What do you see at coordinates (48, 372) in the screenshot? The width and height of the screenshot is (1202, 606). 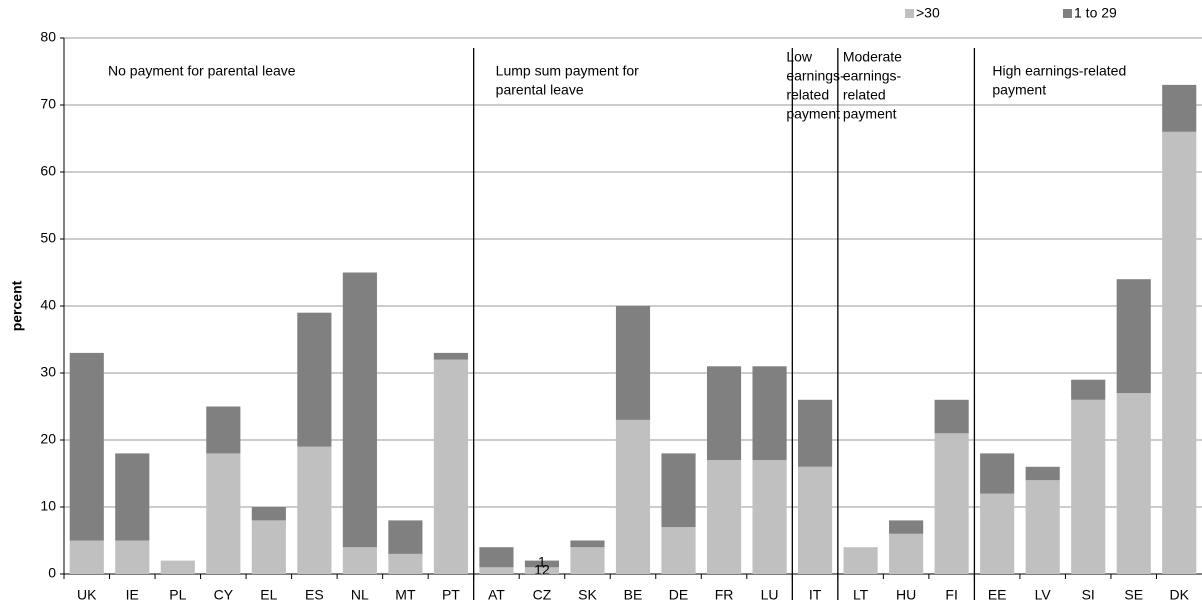 I see `y-tick-label: 30` at bounding box center [48, 372].